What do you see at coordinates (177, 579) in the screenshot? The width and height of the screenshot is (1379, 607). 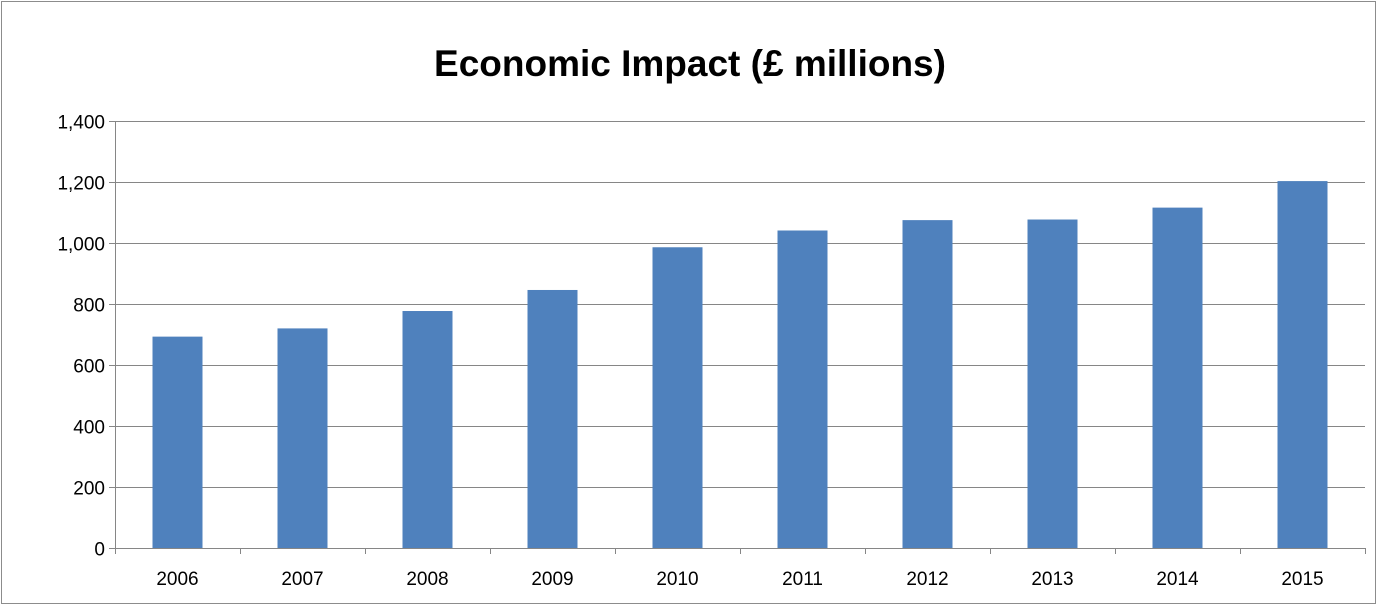 I see `x-tick-label: 2006` at bounding box center [177, 579].